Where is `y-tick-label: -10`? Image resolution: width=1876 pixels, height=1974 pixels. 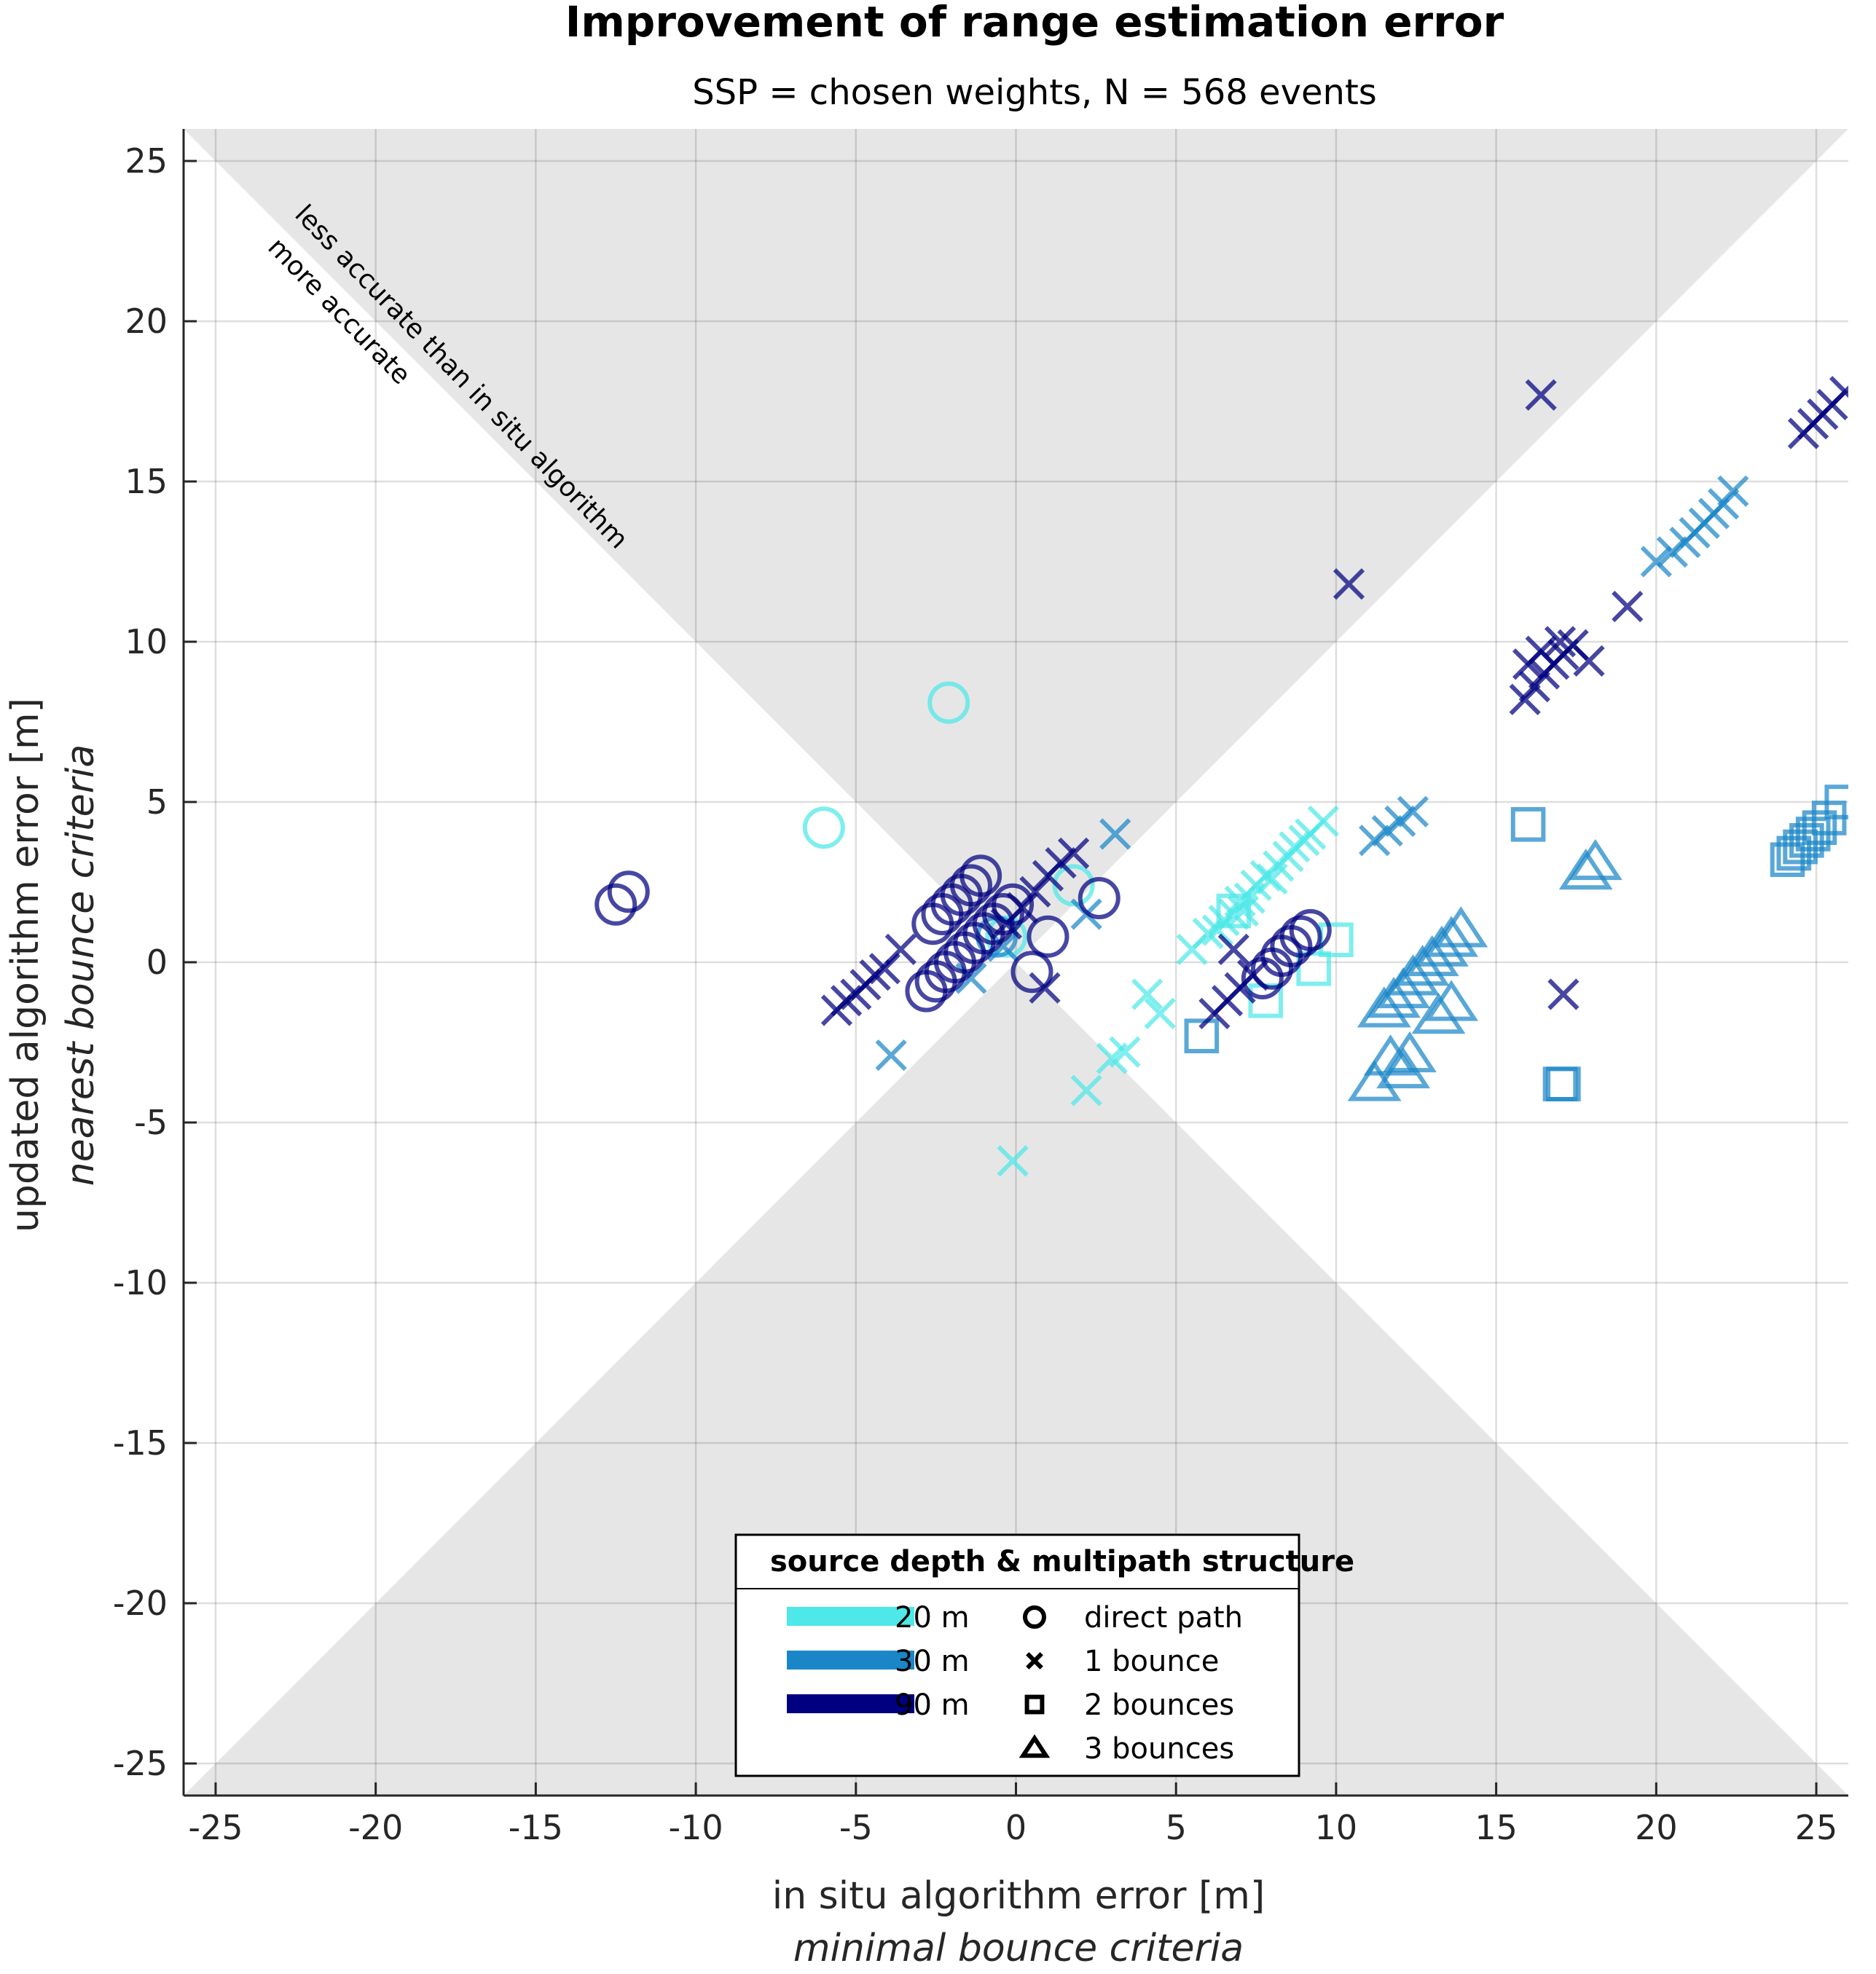 y-tick-label: -10 is located at coordinates (140, 1282).